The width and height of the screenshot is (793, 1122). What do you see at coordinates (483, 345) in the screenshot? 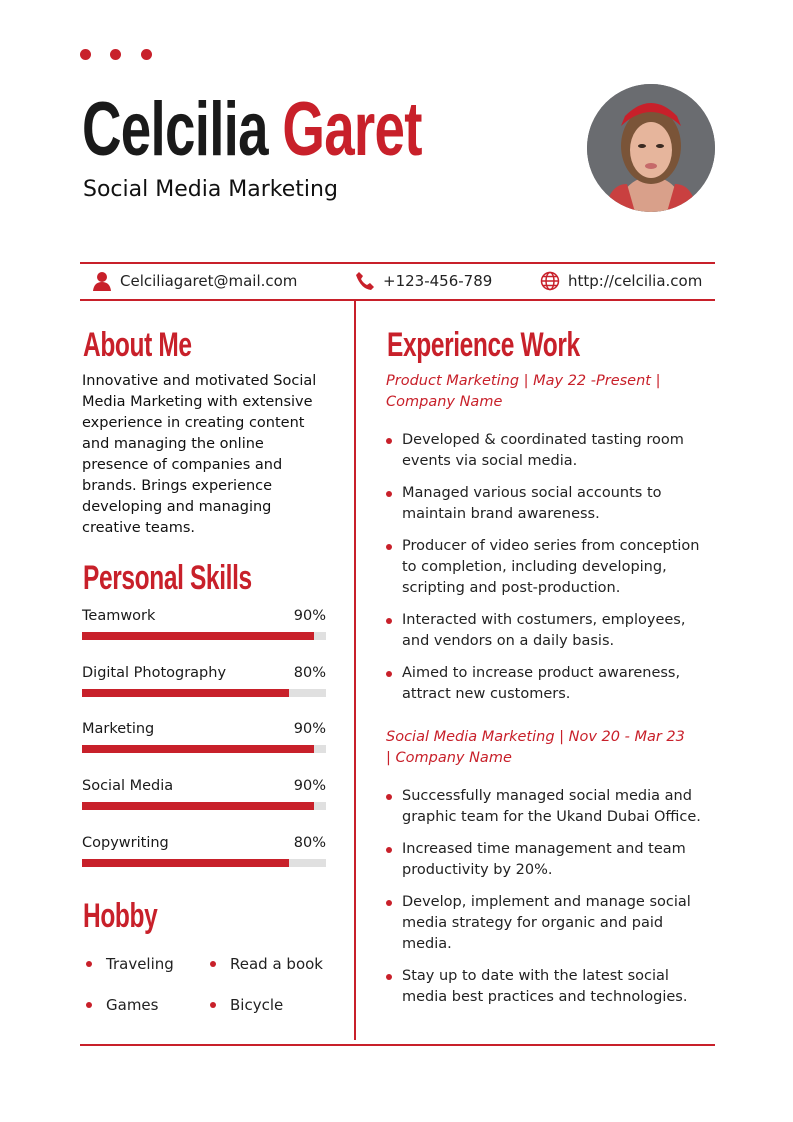
I see `experience-heading: Experience Work` at bounding box center [483, 345].